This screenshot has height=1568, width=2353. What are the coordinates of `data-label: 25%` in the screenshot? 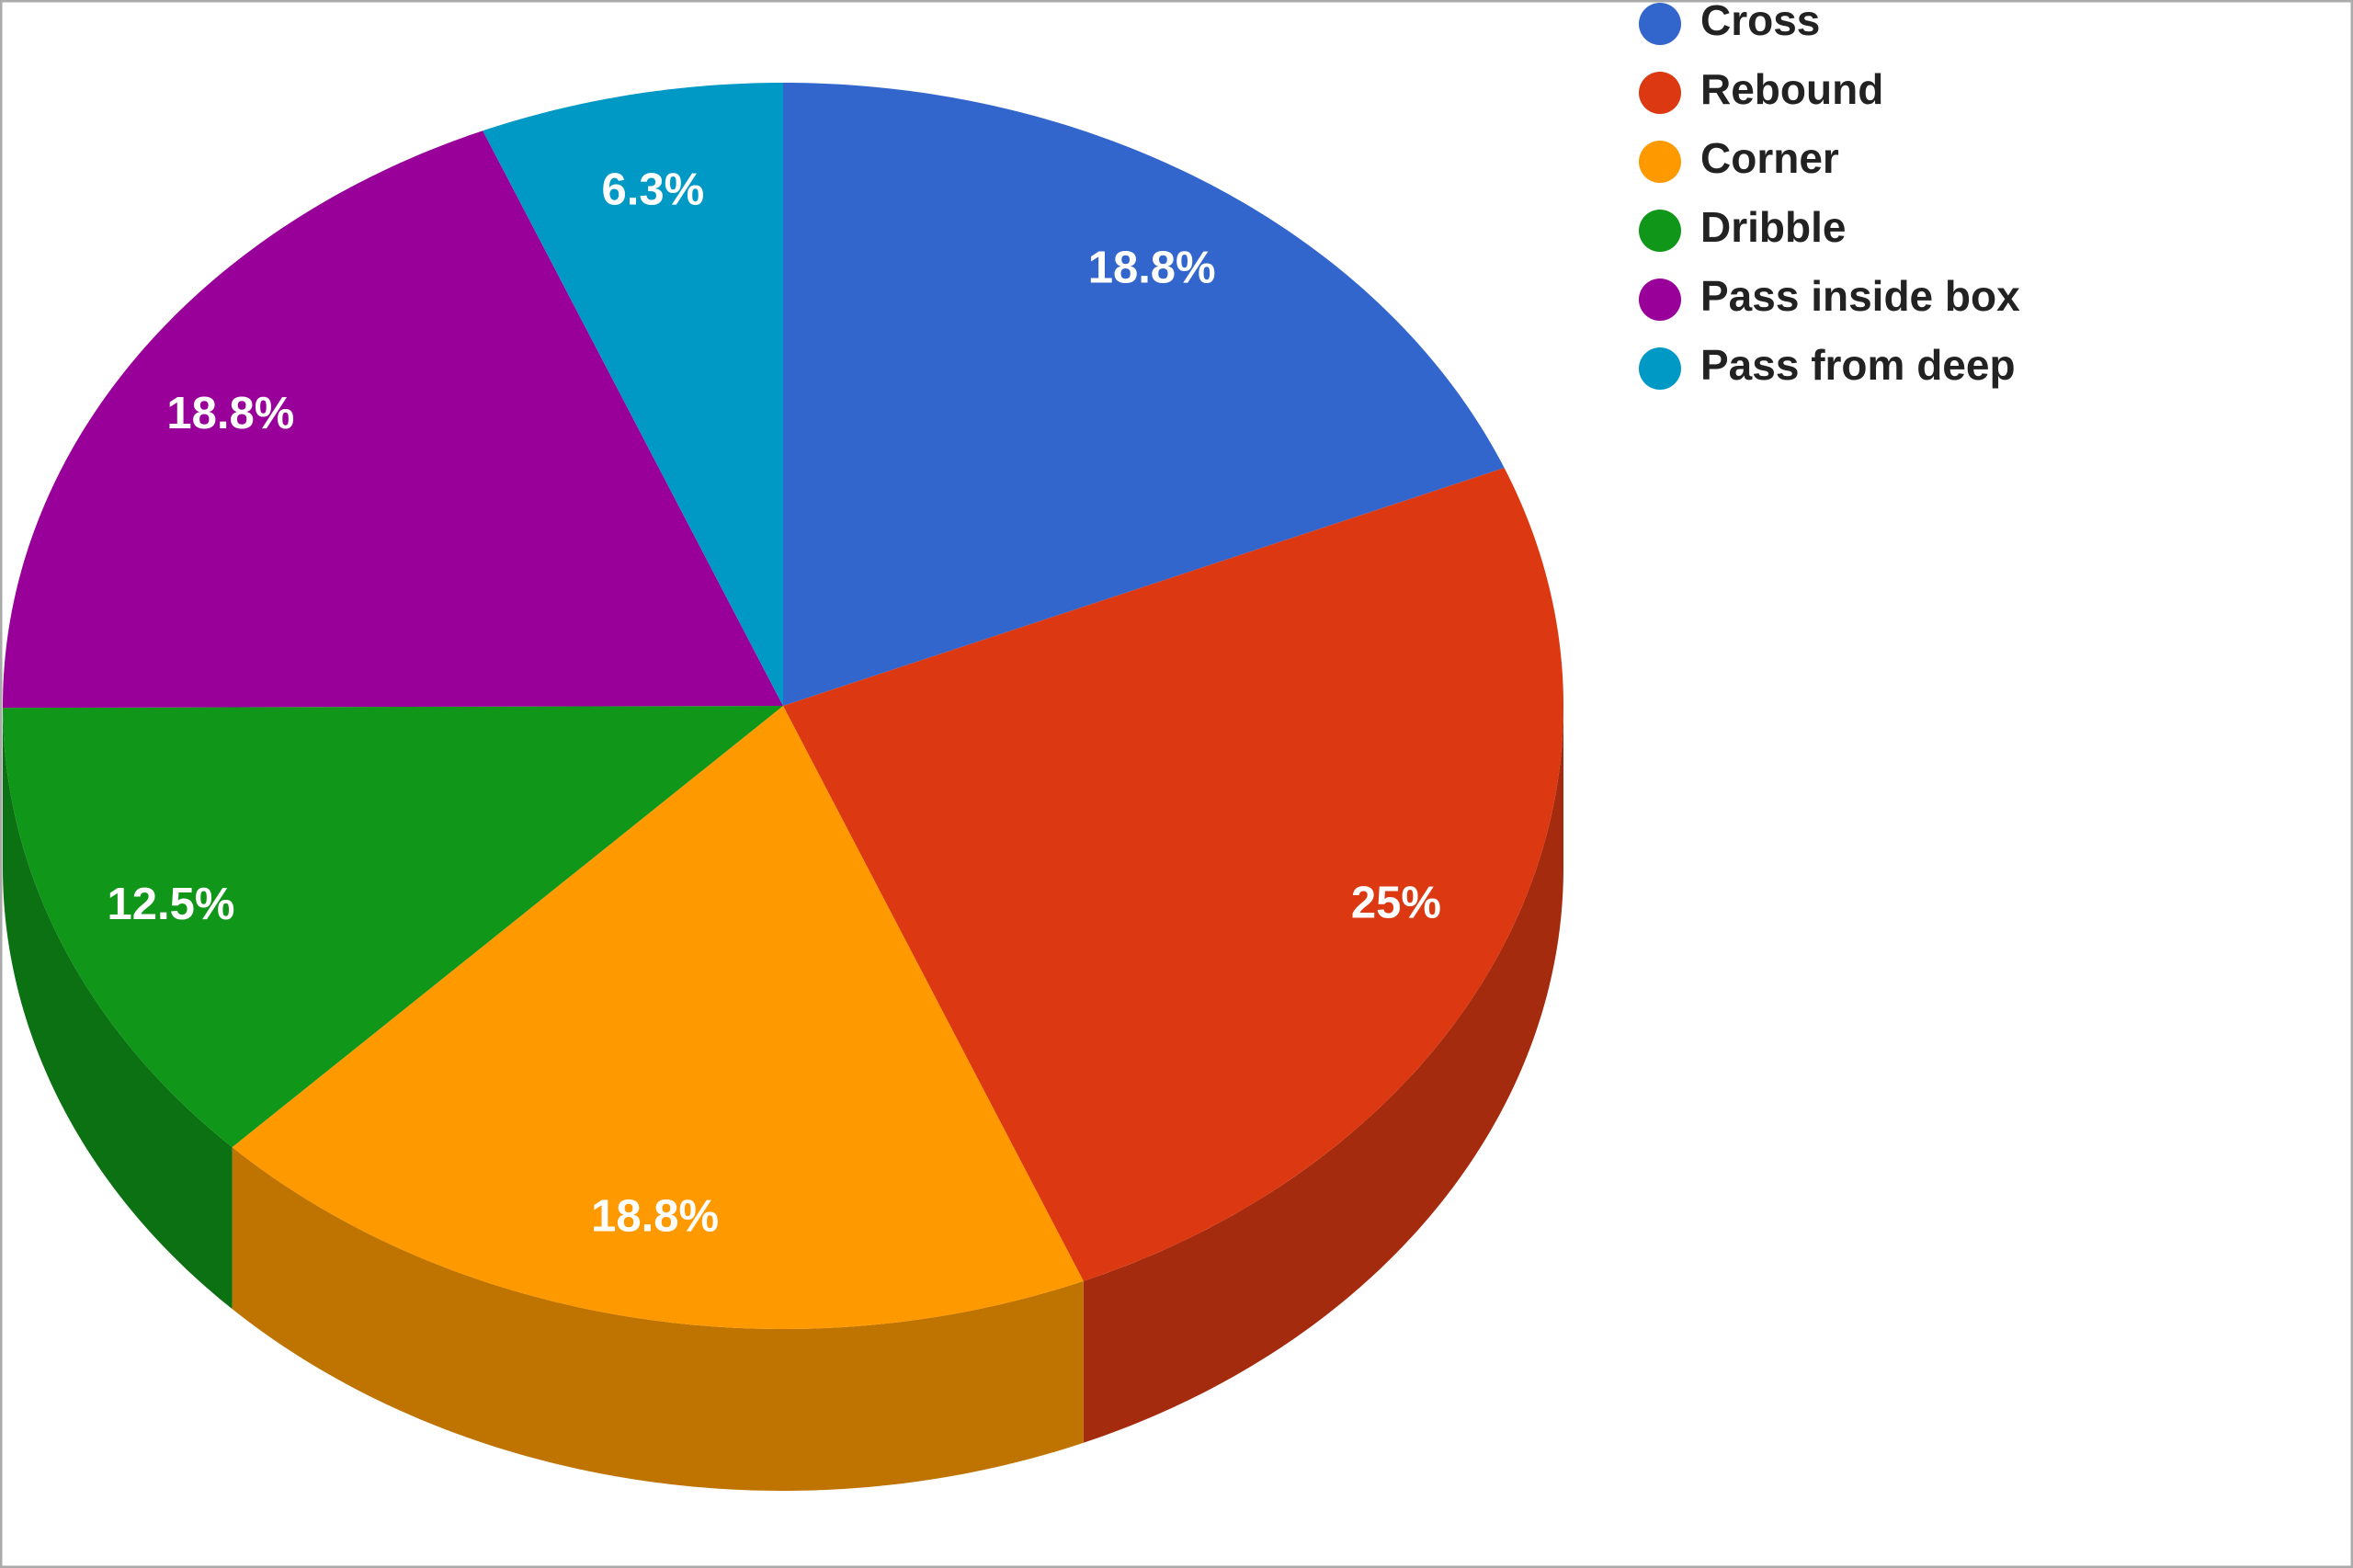 It's located at (1396, 902).